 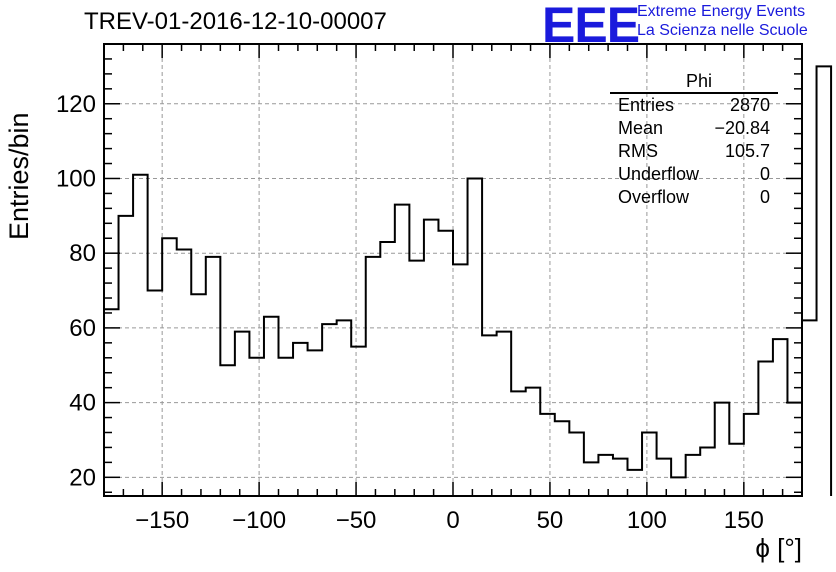 What do you see at coordinates (722, 30) in the screenshot?
I see `logo-line-2: La Scienza nelle Scuole` at bounding box center [722, 30].